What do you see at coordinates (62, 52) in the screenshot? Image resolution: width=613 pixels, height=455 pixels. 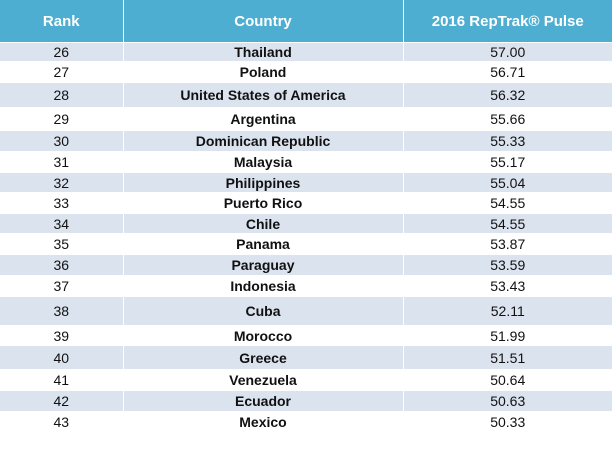 I see `rank-cell: 26` at bounding box center [62, 52].